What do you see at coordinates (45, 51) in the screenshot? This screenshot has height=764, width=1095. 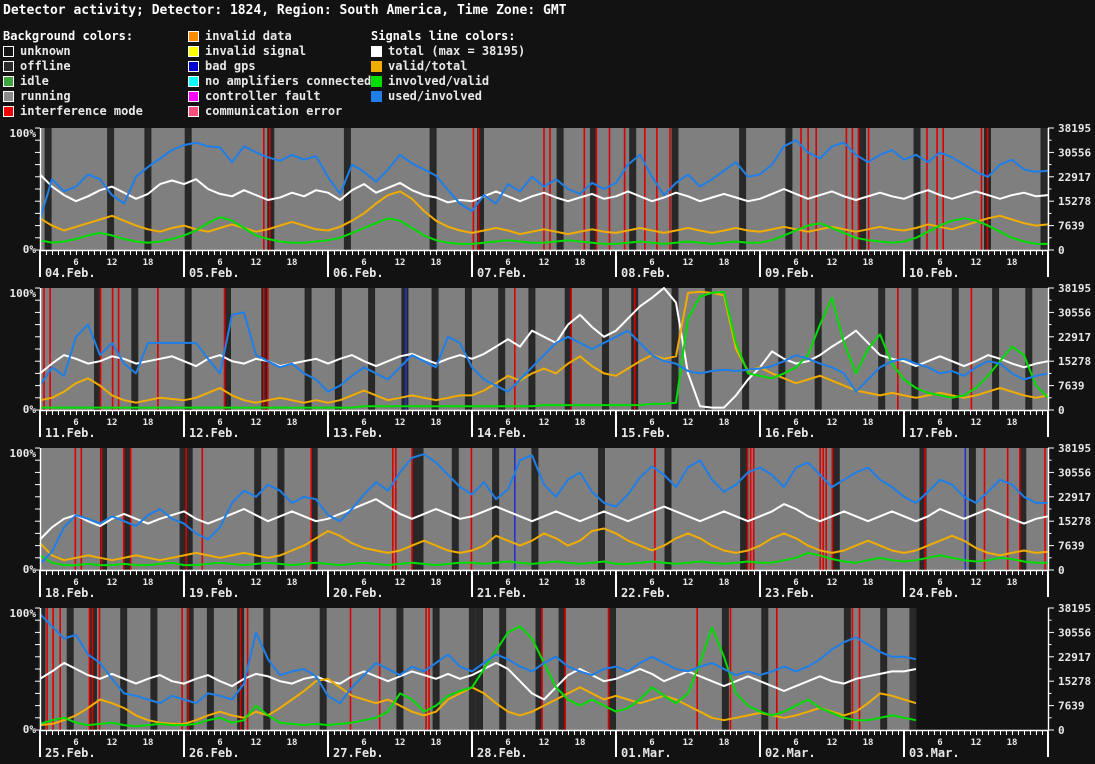 I see `legend-background-item-label: unknown` at bounding box center [45, 51].